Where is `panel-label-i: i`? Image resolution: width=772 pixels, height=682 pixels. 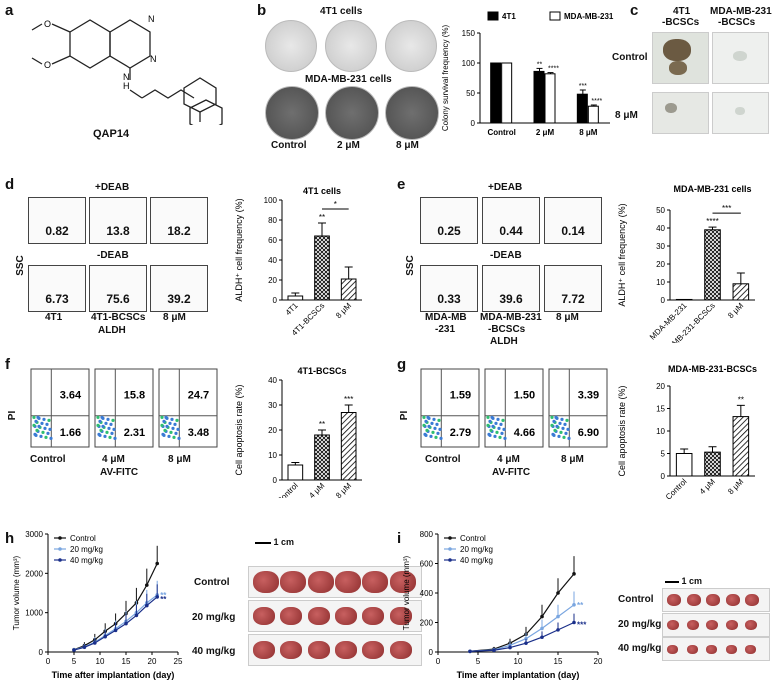 panel-label-i: i is located at coordinates (399, 538).